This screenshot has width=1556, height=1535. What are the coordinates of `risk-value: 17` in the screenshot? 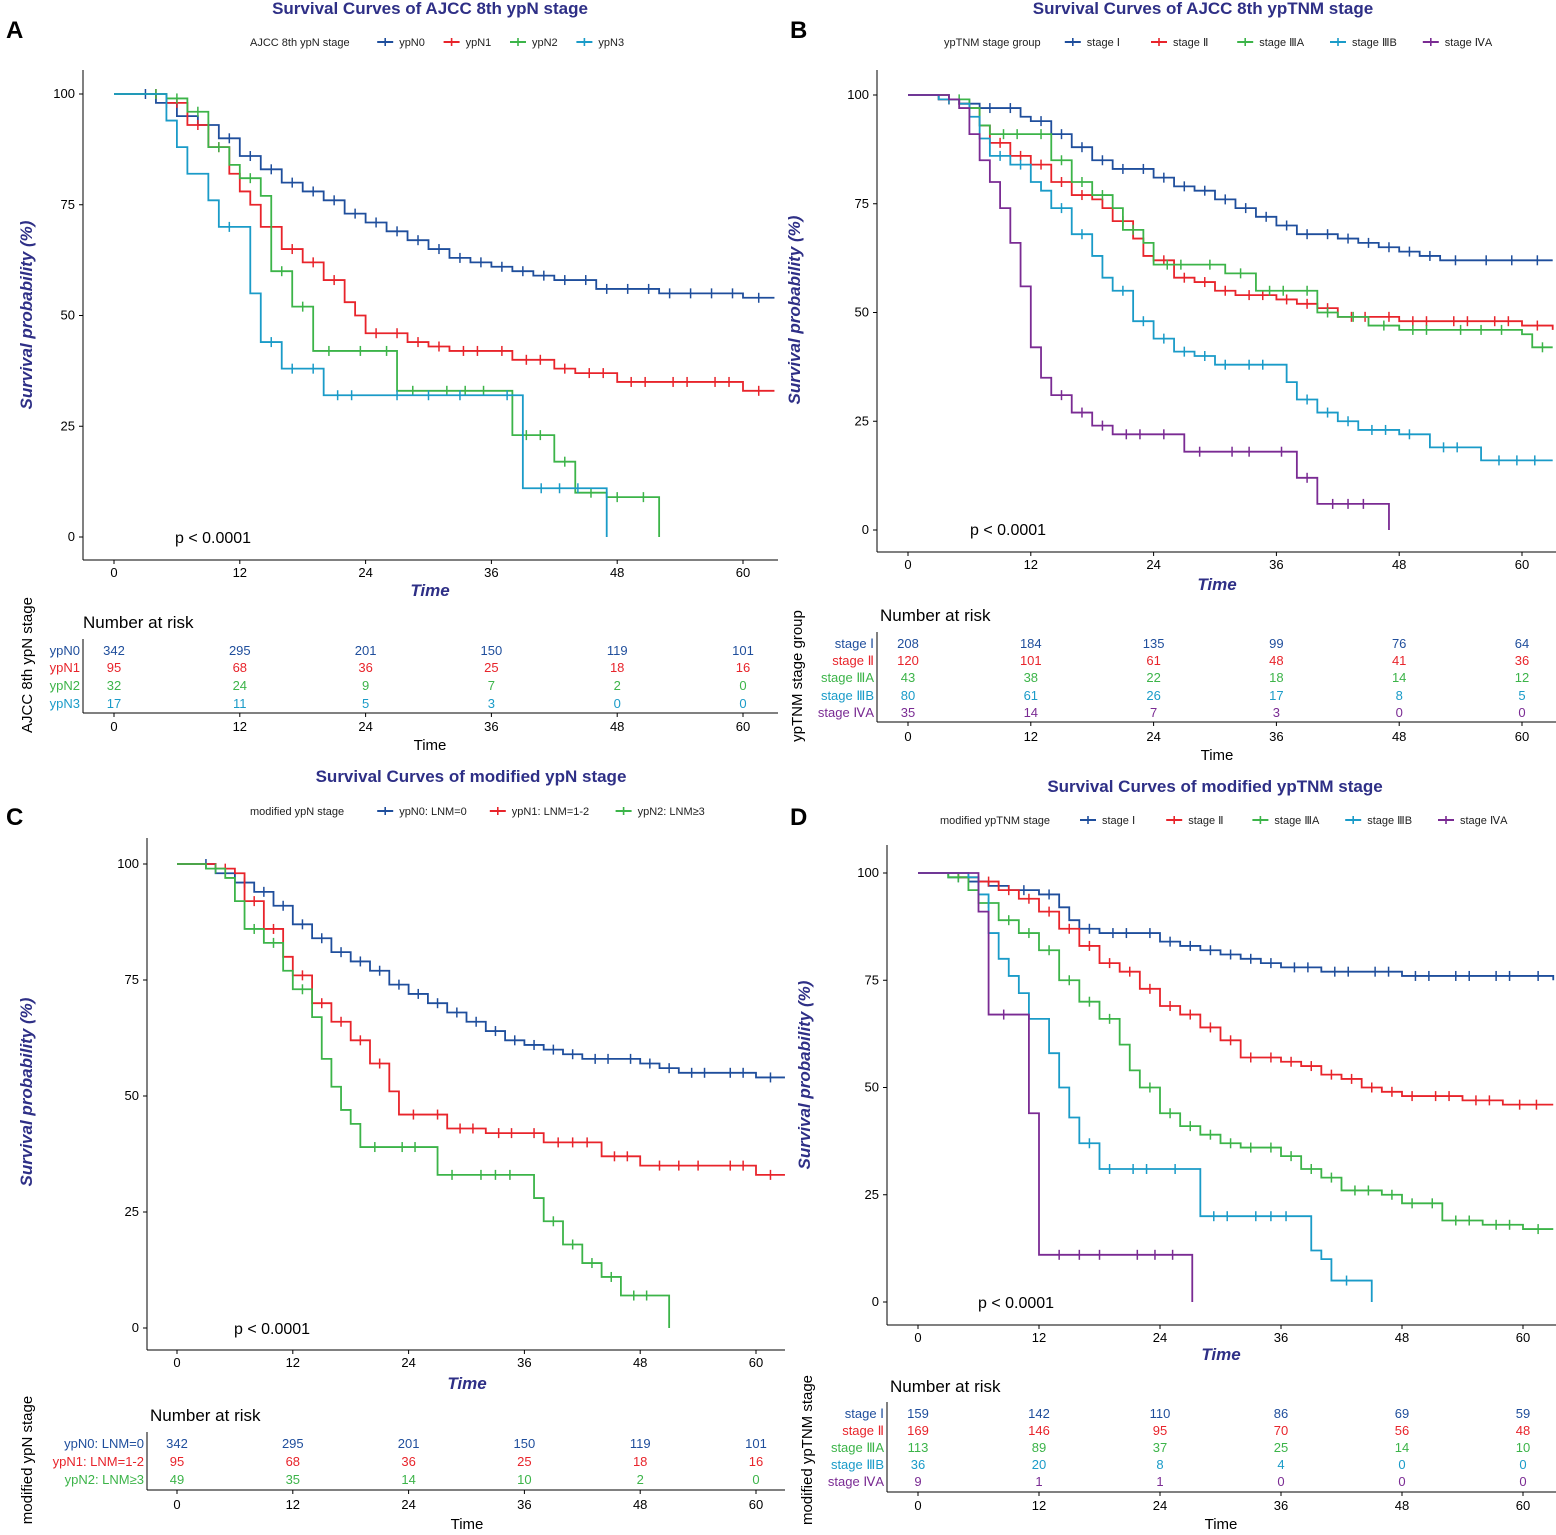 It's located at (1276, 695).